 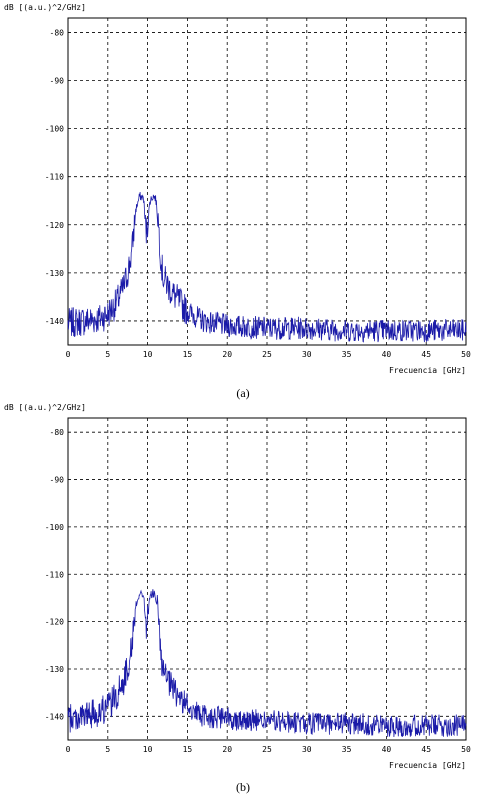 I want to click on caption-a: (a), so click(x=243, y=393).